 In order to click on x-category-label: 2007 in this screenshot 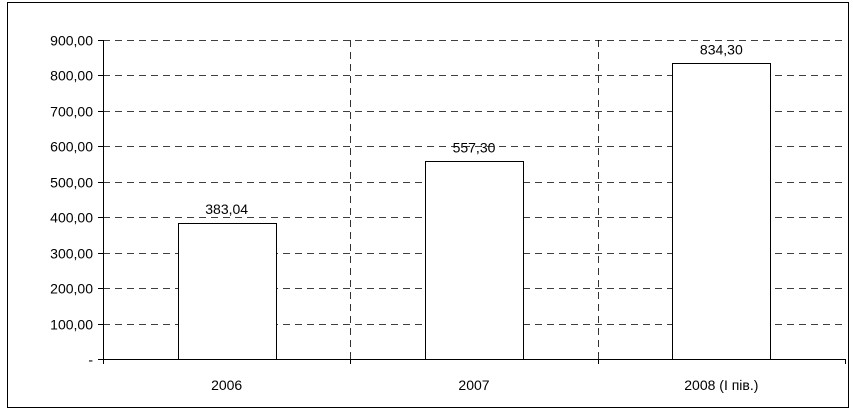, I will do `click(473, 385)`.